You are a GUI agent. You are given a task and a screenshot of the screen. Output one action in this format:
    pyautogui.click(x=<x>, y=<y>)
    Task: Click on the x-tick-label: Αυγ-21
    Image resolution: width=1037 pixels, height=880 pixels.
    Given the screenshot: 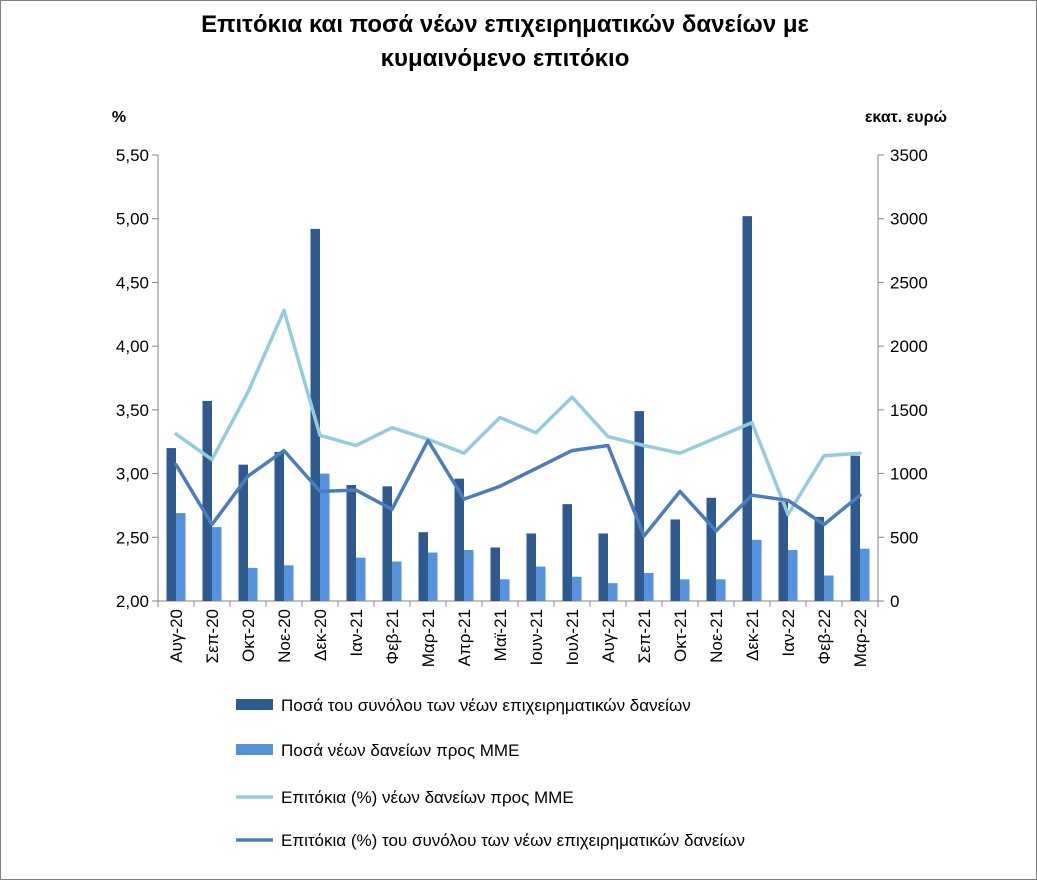 What is the action you would take?
    pyautogui.click(x=608, y=636)
    